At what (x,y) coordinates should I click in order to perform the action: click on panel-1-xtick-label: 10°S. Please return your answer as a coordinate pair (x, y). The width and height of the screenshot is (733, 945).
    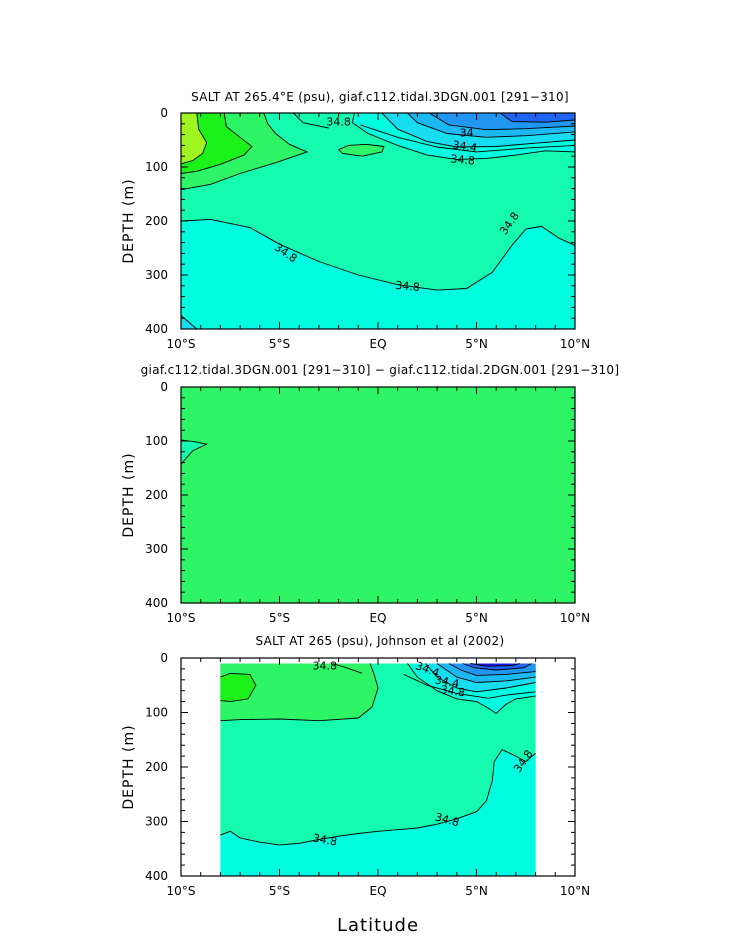
    Looking at the image, I should click on (181, 344).